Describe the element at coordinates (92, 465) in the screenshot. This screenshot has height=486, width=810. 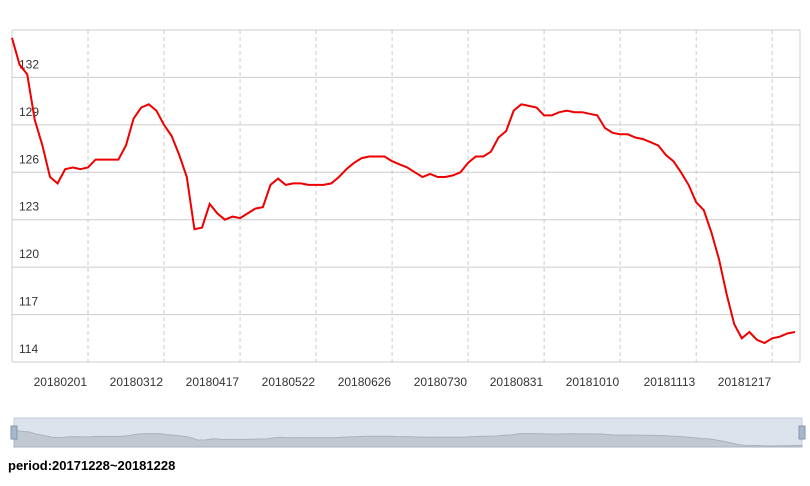
I see `period-label: period:20171228~20181228` at that location.